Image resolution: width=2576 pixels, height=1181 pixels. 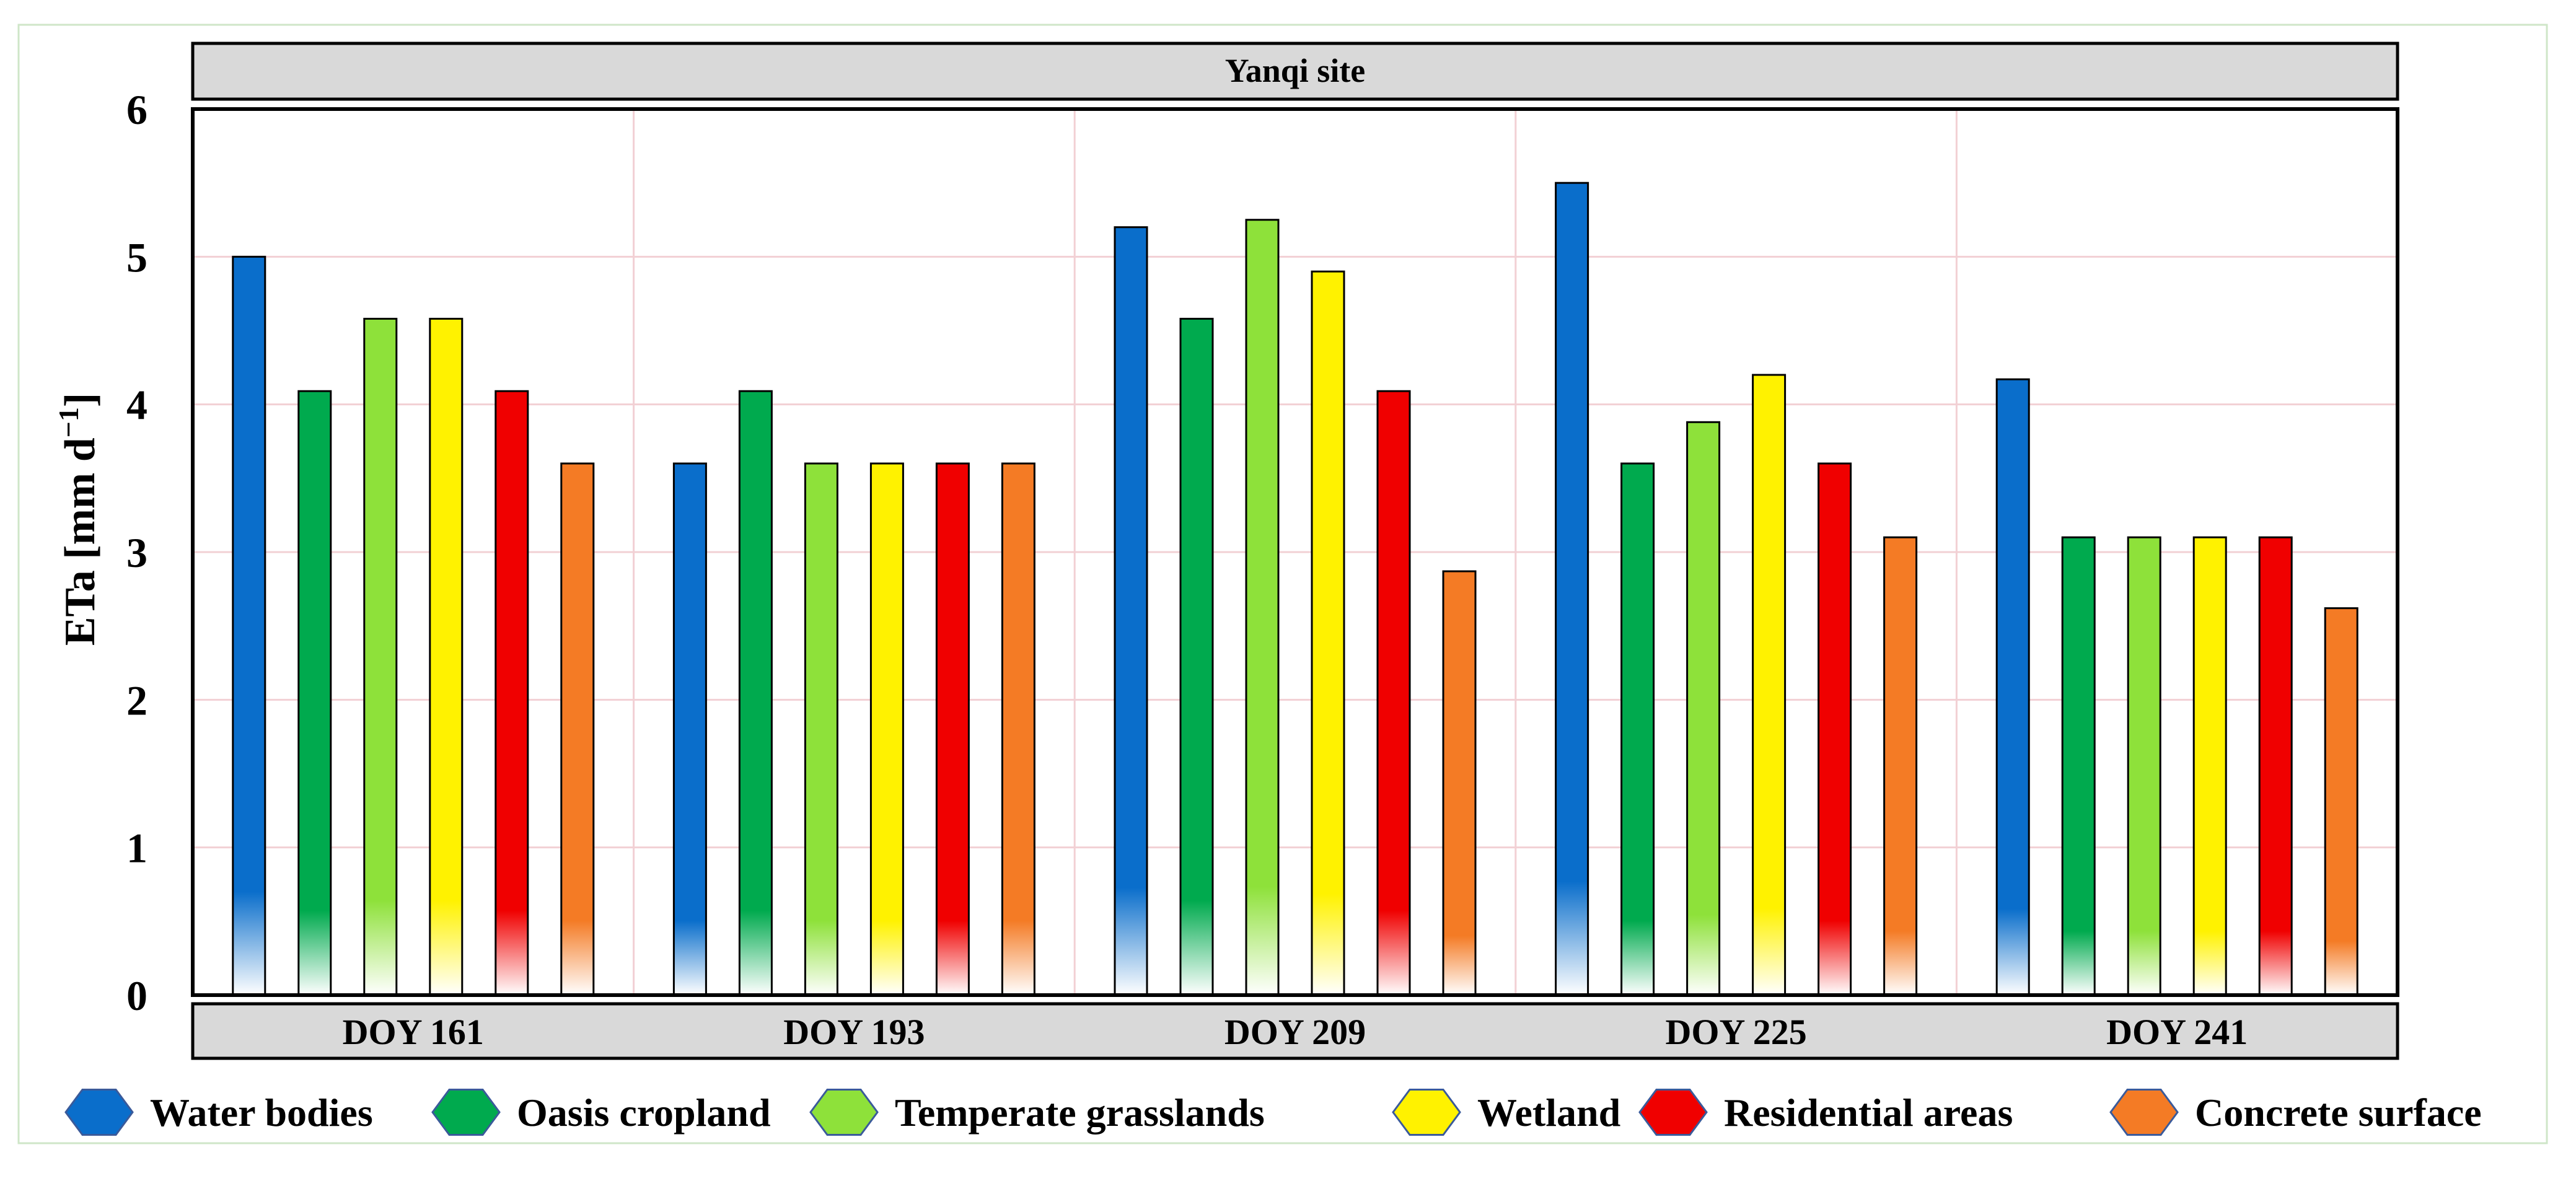 I want to click on y-tick-label: 5, so click(x=136, y=257).